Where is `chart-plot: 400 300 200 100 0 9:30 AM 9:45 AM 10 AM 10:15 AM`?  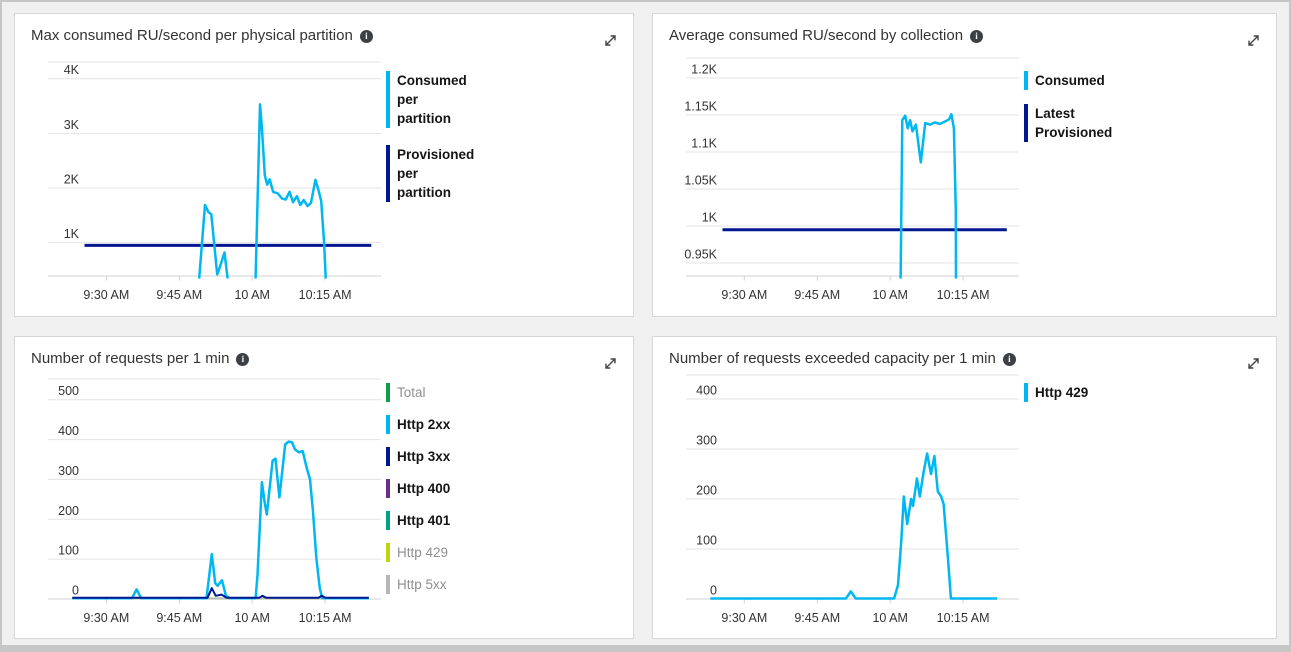 chart-plot: 400 300 200 100 0 9:30 AM 9:45 AM 10 AM 10:15 AM is located at coordinates (852, 499).